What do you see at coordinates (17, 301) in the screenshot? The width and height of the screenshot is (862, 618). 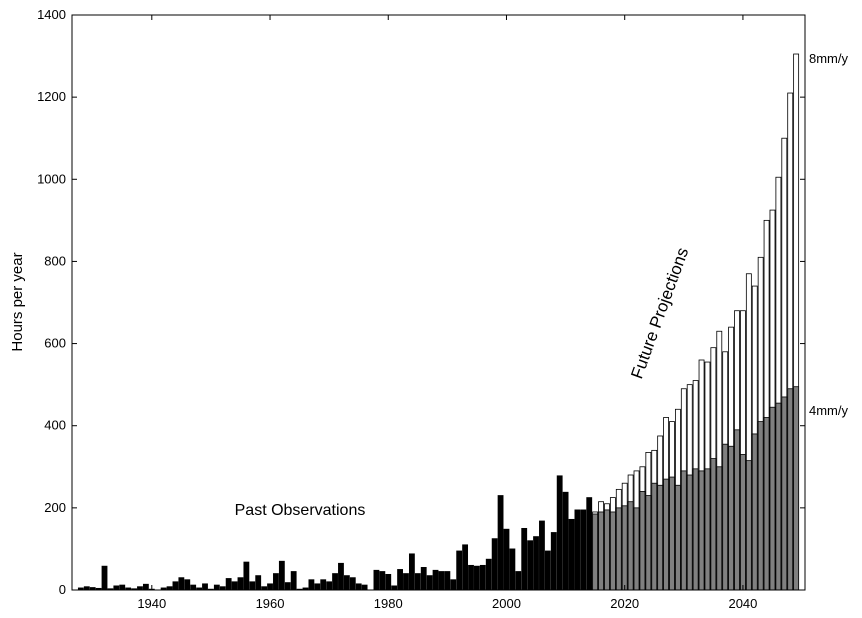 I see `y-axis-label: Hours per year` at bounding box center [17, 301].